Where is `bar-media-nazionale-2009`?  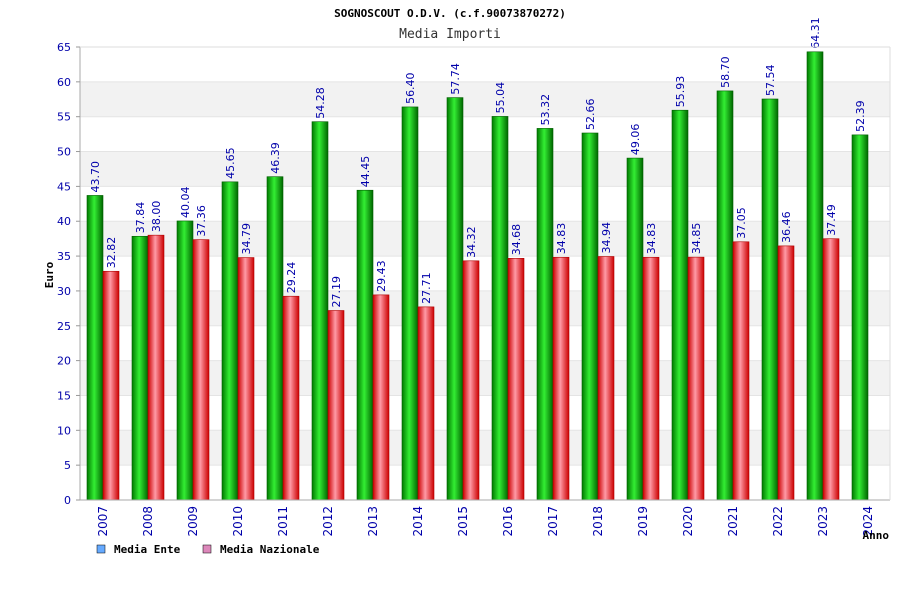 bar-media-nazionale-2009 is located at coordinates (201, 370).